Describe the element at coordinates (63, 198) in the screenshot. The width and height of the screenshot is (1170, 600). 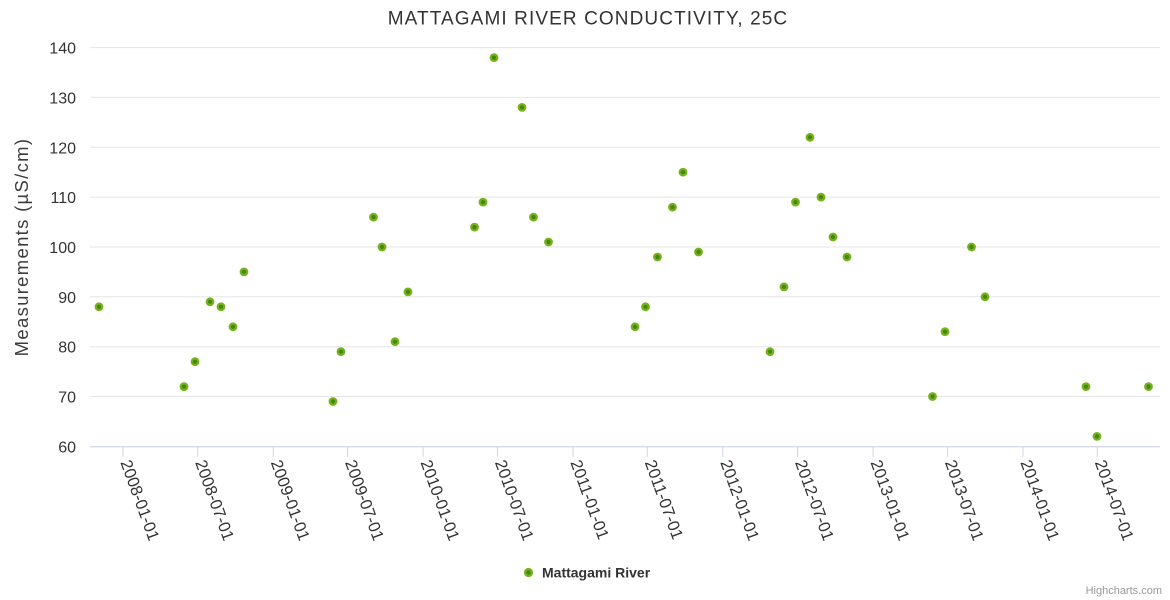
I see `svg-text: 110` at that location.